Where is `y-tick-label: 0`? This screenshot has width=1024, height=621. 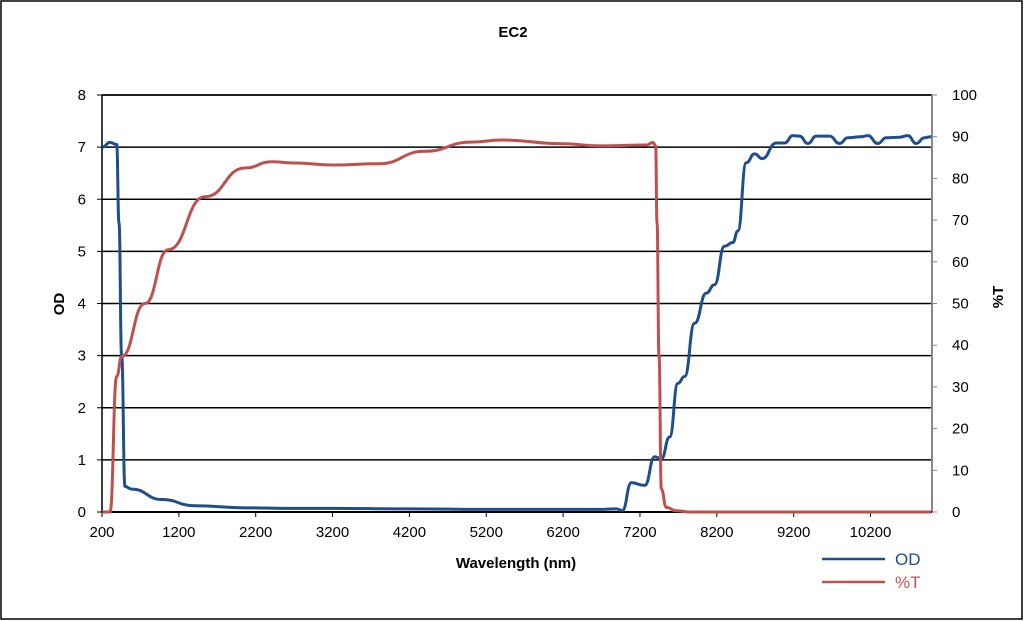
y-tick-label: 0 is located at coordinates (82, 512).